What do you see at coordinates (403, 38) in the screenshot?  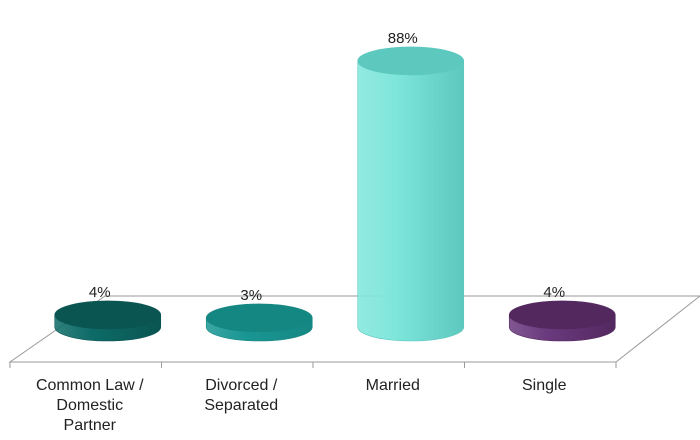 I see `value-label: 88%` at bounding box center [403, 38].